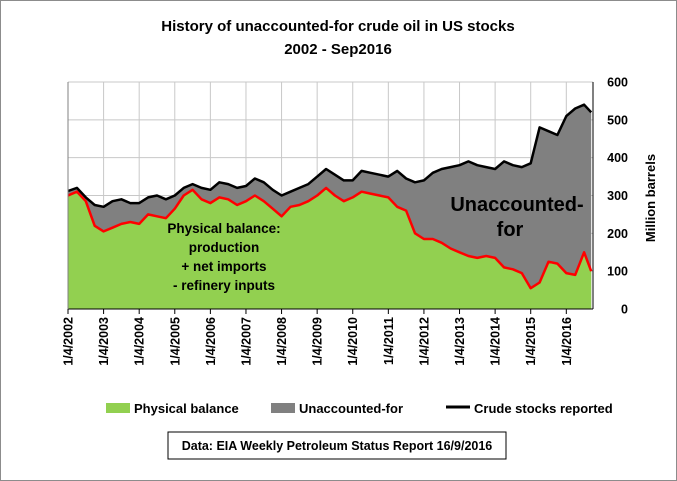  Describe the element at coordinates (650, 198) in the screenshot. I see `y-axis-label: Million barrels` at that location.